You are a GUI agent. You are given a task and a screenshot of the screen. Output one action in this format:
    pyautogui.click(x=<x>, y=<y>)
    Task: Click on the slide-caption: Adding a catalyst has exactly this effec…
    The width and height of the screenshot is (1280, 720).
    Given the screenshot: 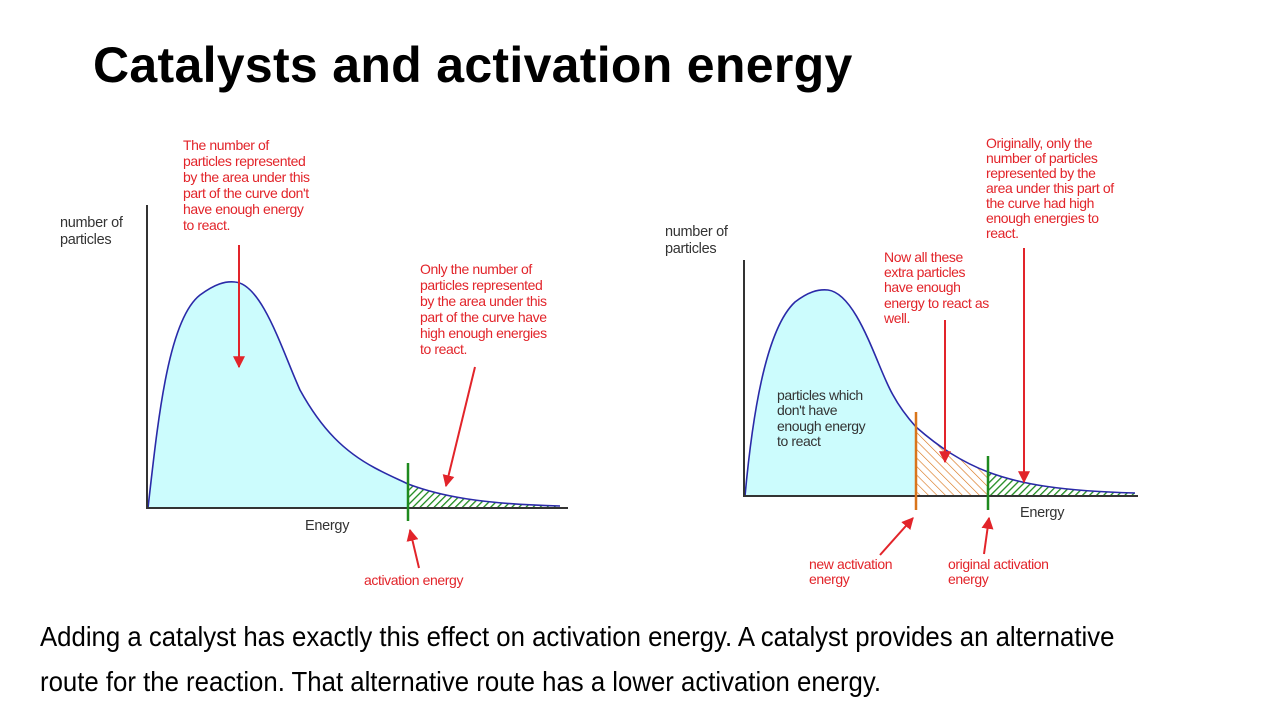 What is the action you would take?
    pyautogui.click(x=577, y=659)
    